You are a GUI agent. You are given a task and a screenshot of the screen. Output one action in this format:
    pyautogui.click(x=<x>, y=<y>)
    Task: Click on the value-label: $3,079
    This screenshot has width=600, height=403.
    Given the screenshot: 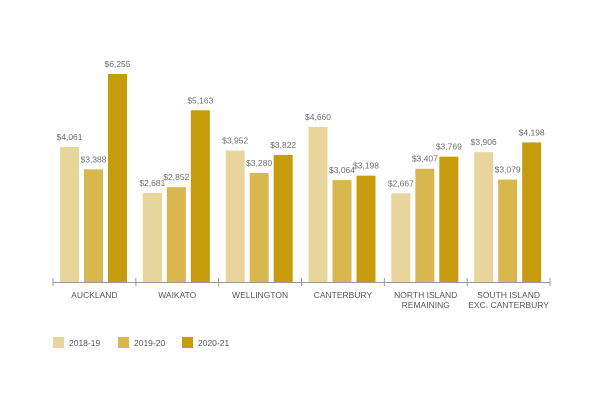 What is the action you would take?
    pyautogui.click(x=508, y=170)
    